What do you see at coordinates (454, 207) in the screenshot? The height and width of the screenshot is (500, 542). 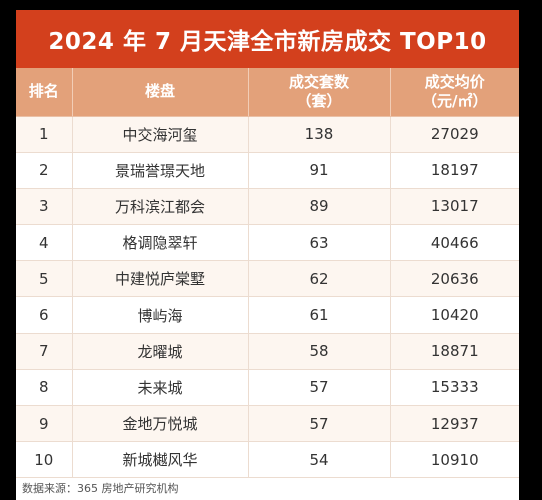 I see `cell-price: 13017` at bounding box center [454, 207].